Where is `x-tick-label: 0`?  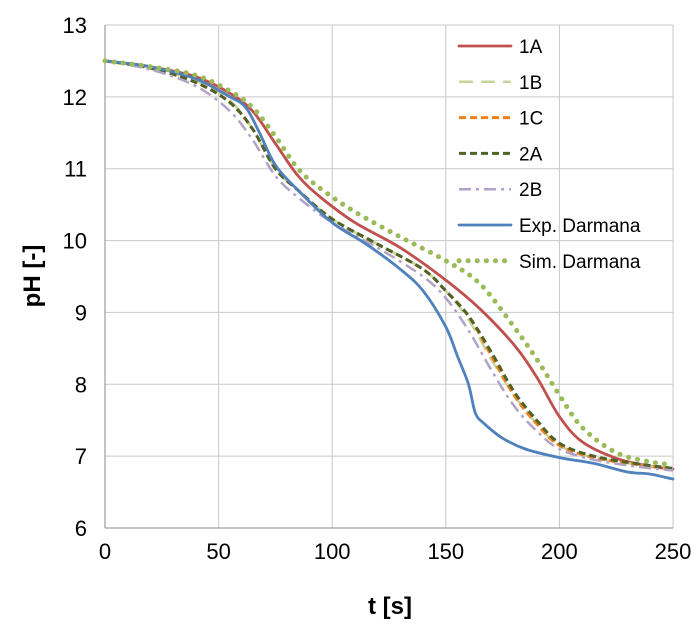
x-tick-label: 0 is located at coordinates (105, 551).